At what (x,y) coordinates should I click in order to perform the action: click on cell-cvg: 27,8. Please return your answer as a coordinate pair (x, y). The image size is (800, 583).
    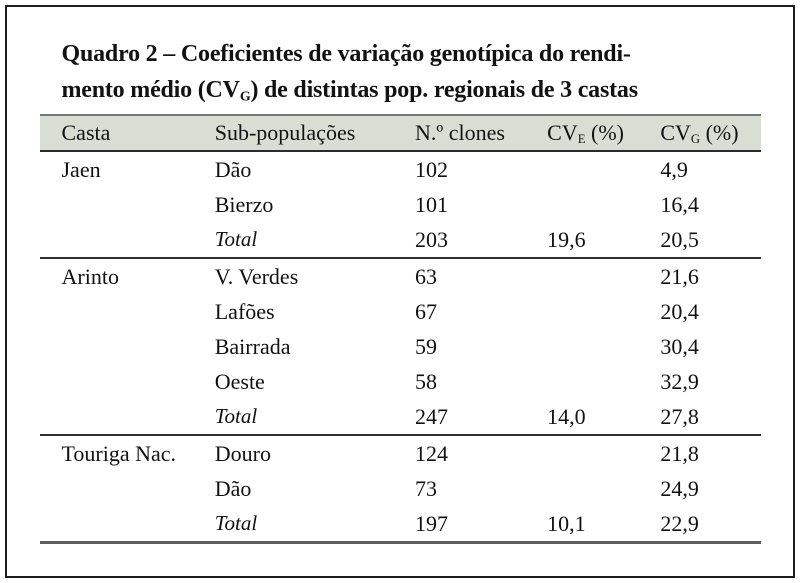
    Looking at the image, I should click on (679, 416).